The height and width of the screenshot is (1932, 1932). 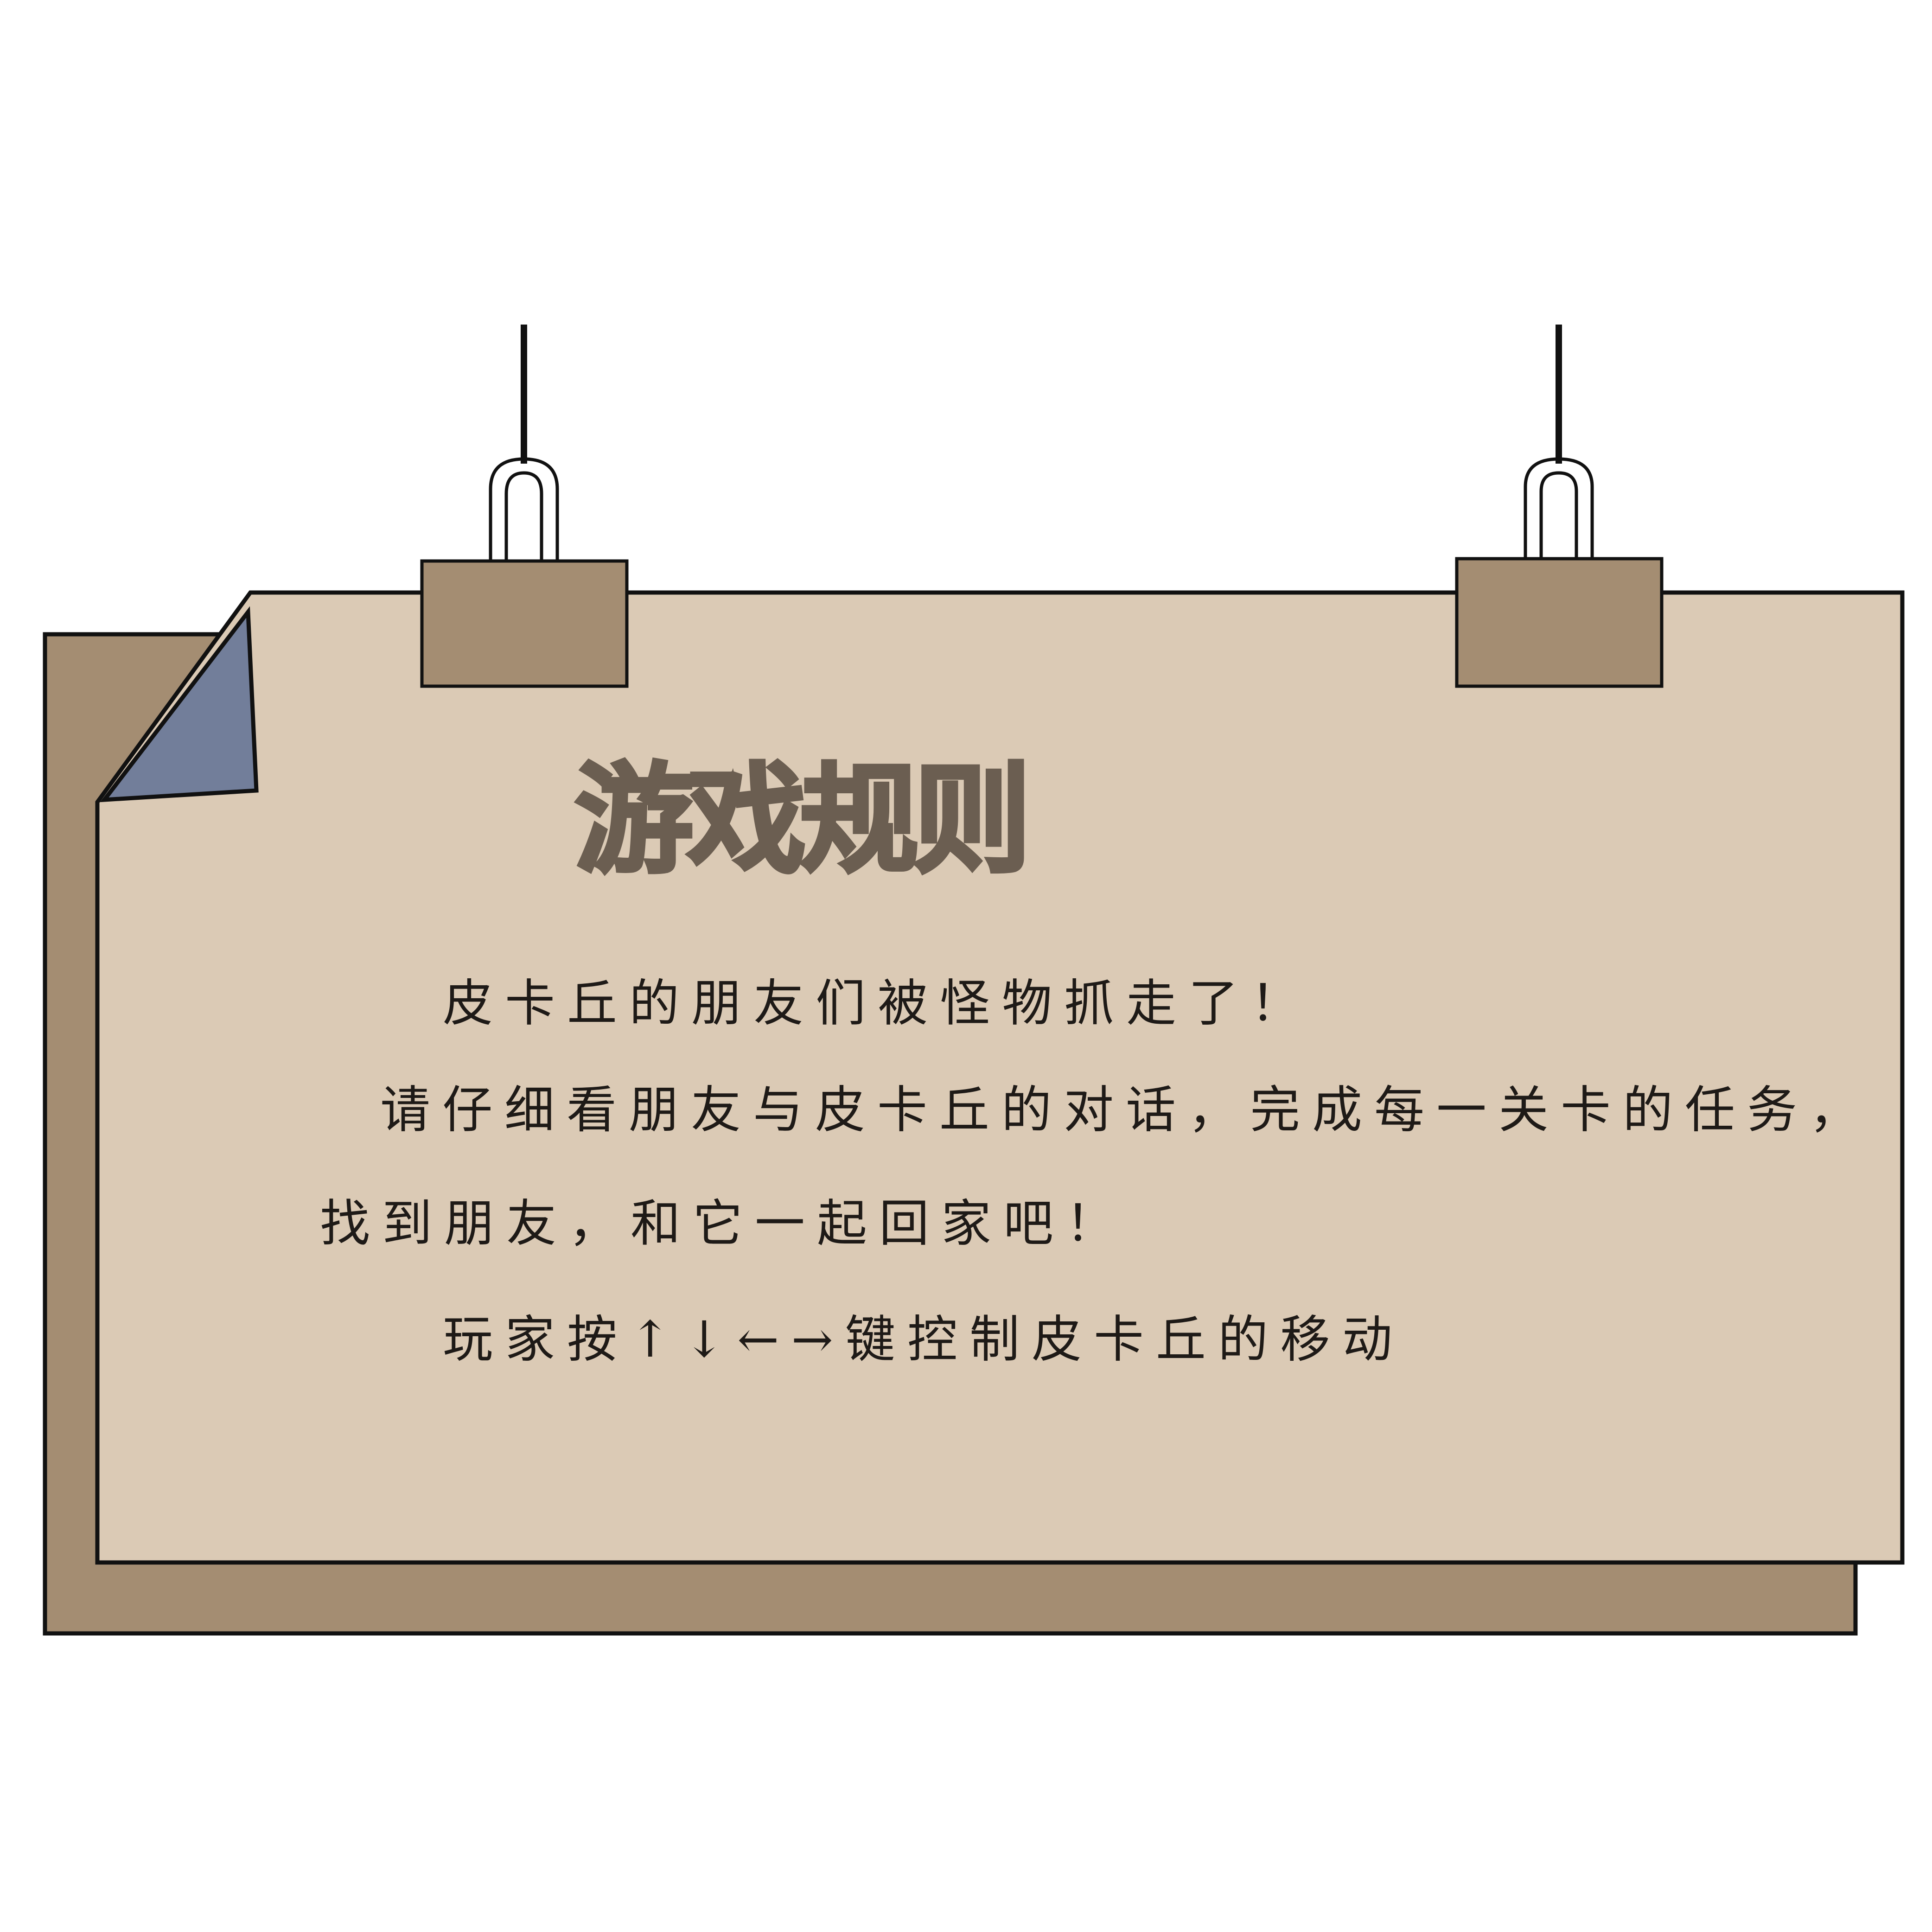 What do you see at coordinates (1559, 509) in the screenshot?
I see `right-clip-wire-icon` at bounding box center [1559, 509].